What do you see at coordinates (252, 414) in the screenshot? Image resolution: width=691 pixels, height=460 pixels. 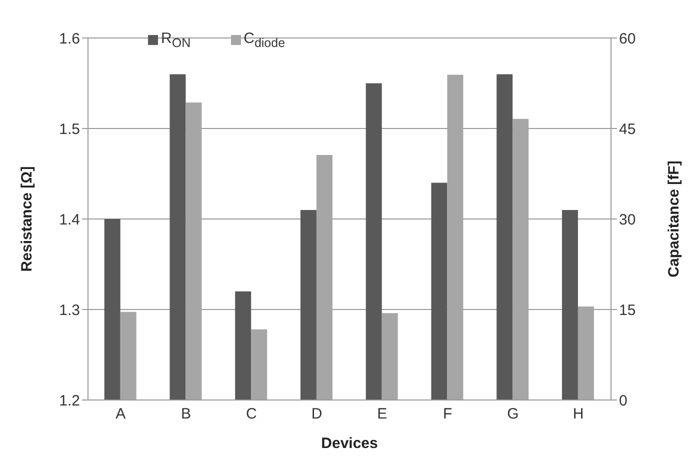 I see `x-tick-label: C` at bounding box center [252, 414].